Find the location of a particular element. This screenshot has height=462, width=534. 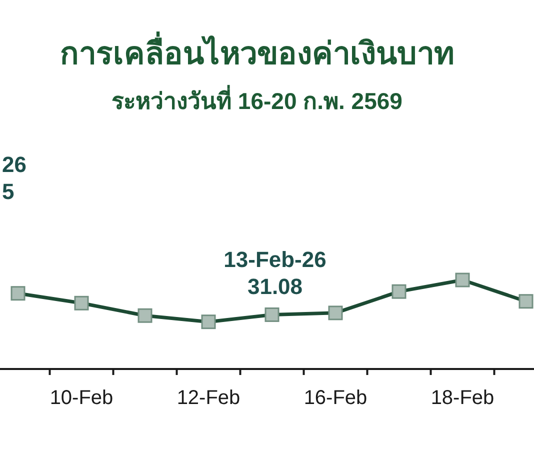

x-tick-label: 10-Feb is located at coordinates (82, 398).